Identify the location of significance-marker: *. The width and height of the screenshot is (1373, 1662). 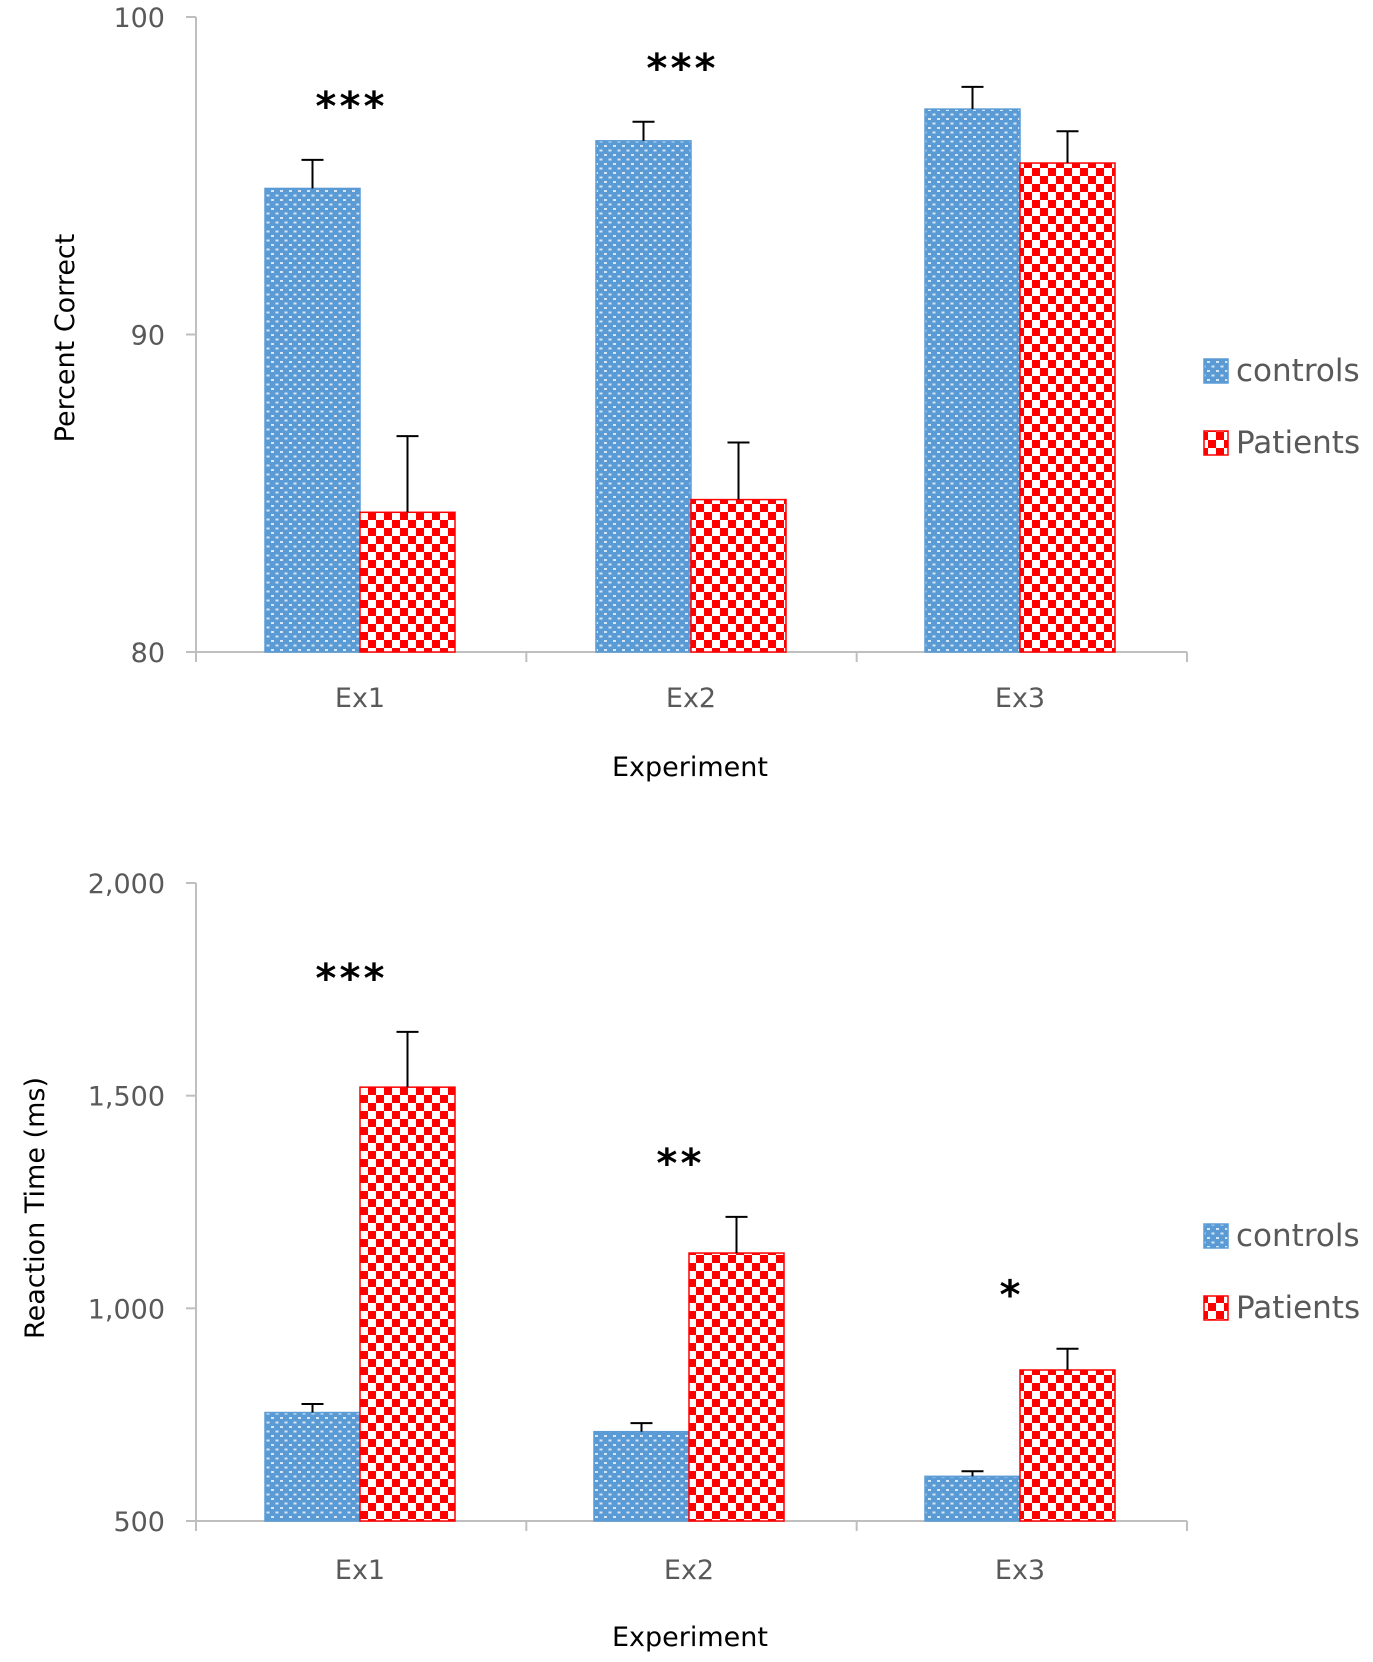
(1010, 1296).